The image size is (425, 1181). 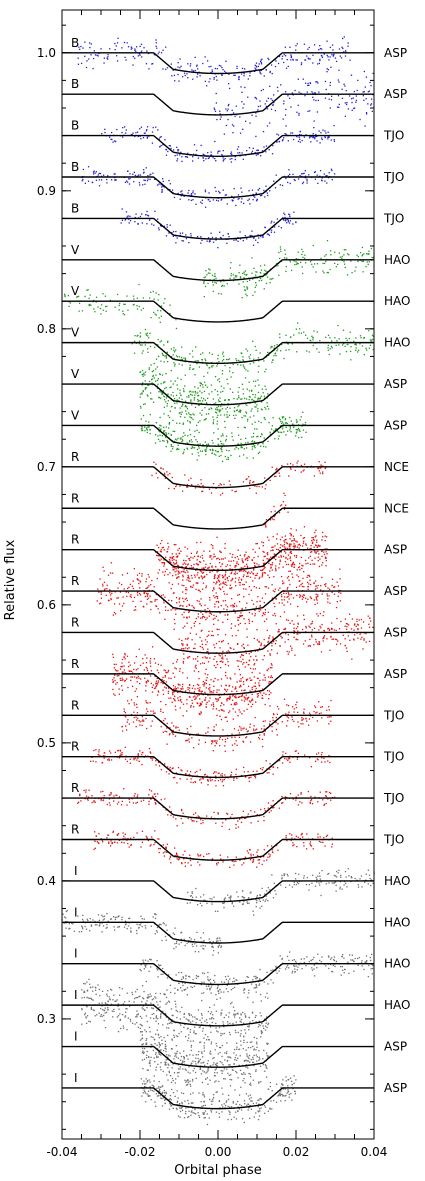 What do you see at coordinates (218, 187) in the screenshot?
I see `model-curve` at bounding box center [218, 187].